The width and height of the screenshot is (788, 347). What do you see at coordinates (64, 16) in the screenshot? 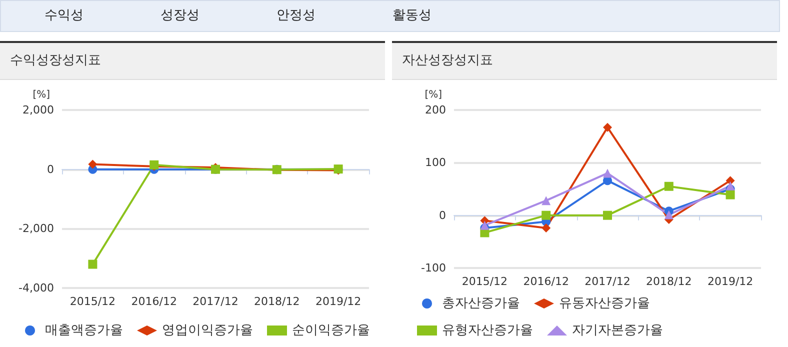
I see `text: 수익성` at bounding box center [64, 16].